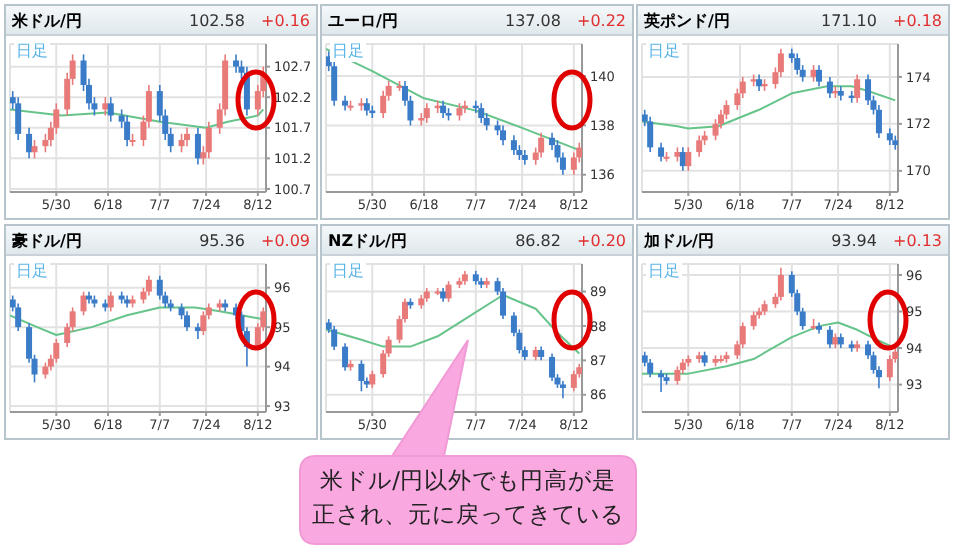  What do you see at coordinates (222, 240) in the screenshot?
I see `text: 95.36` at bounding box center [222, 240].